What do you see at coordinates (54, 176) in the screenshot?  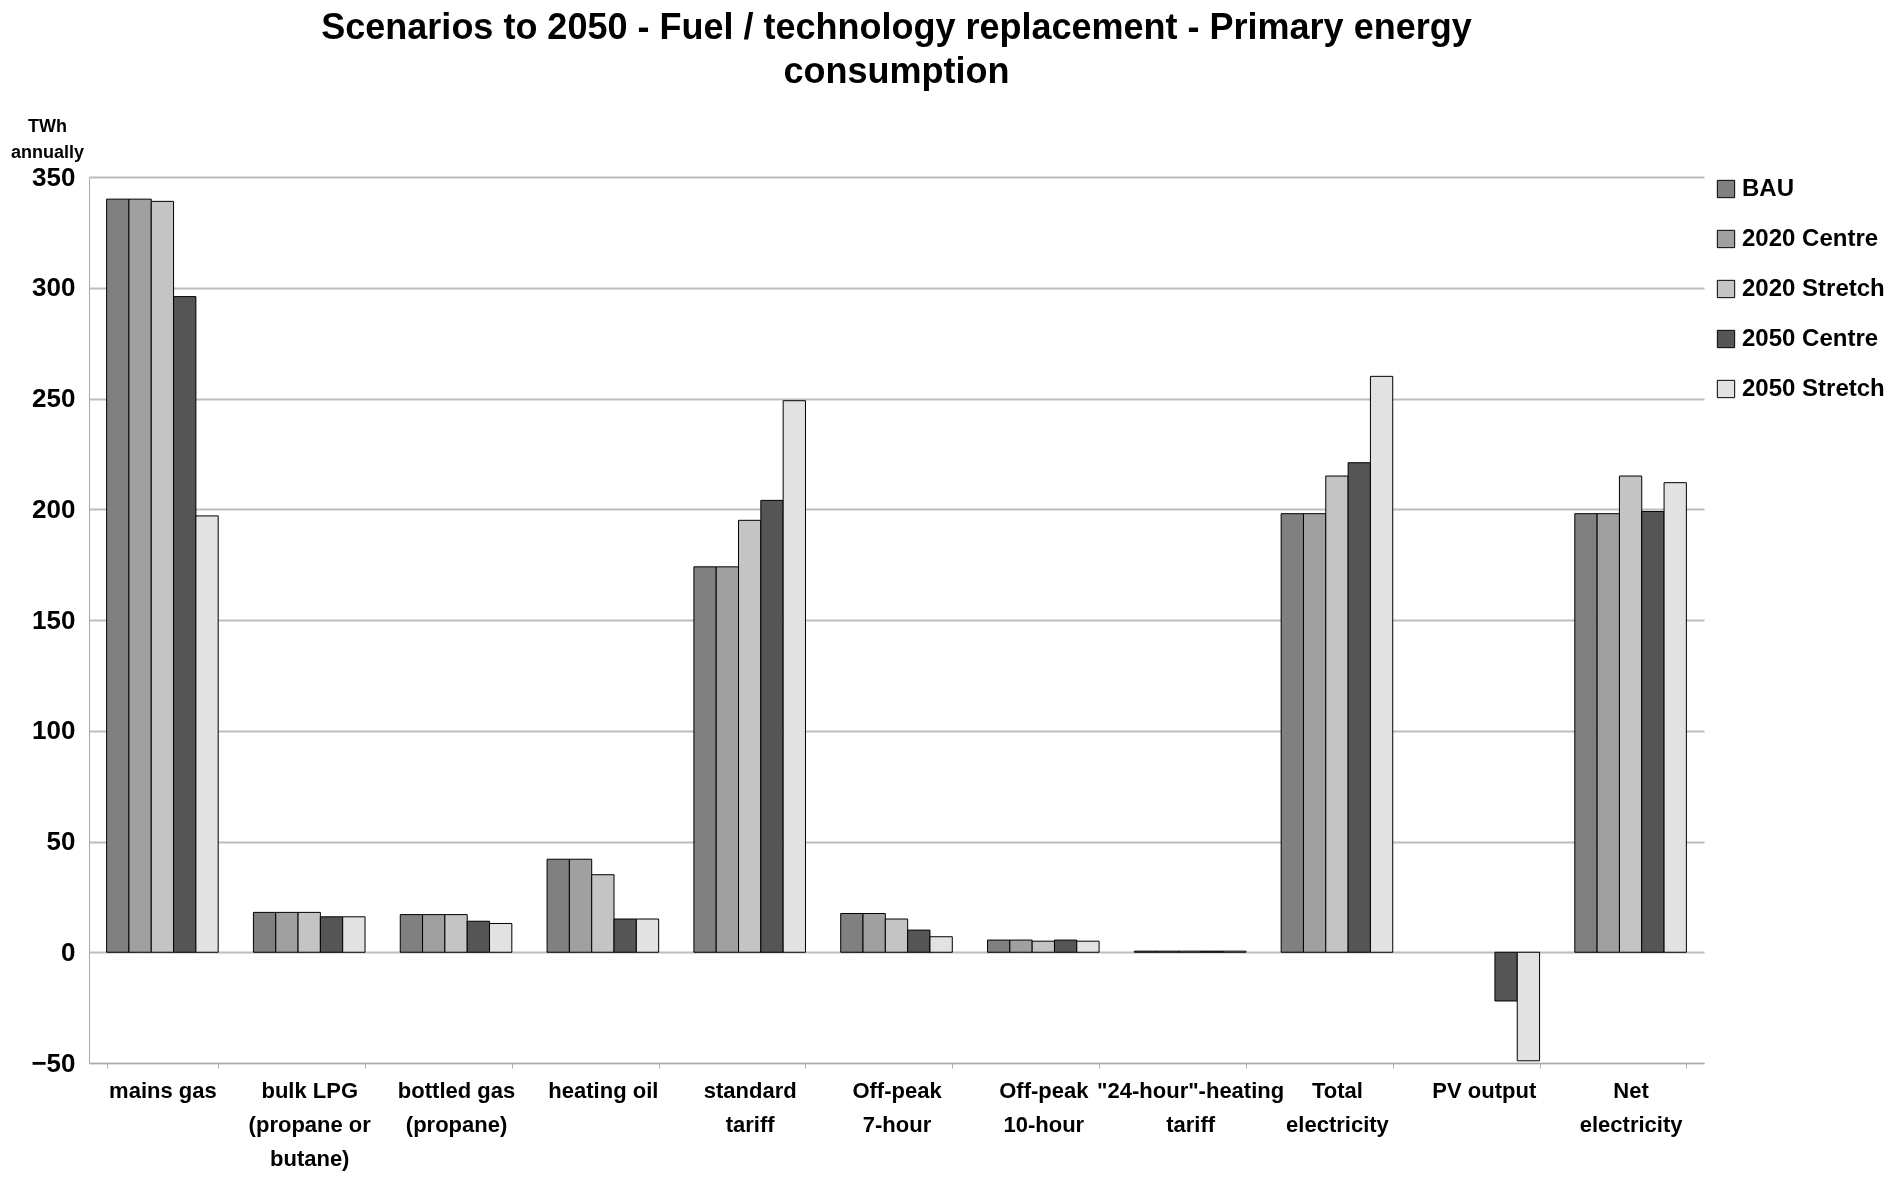 I see `y-tick-label: 350` at bounding box center [54, 176].